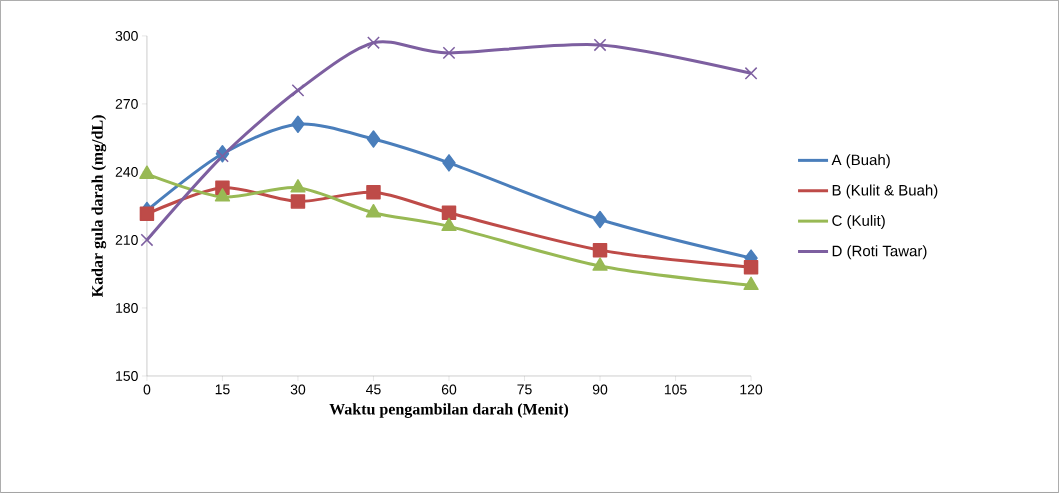 This screenshot has height=493, width=1059. I want to click on x-tick-label: 15, so click(222, 389).